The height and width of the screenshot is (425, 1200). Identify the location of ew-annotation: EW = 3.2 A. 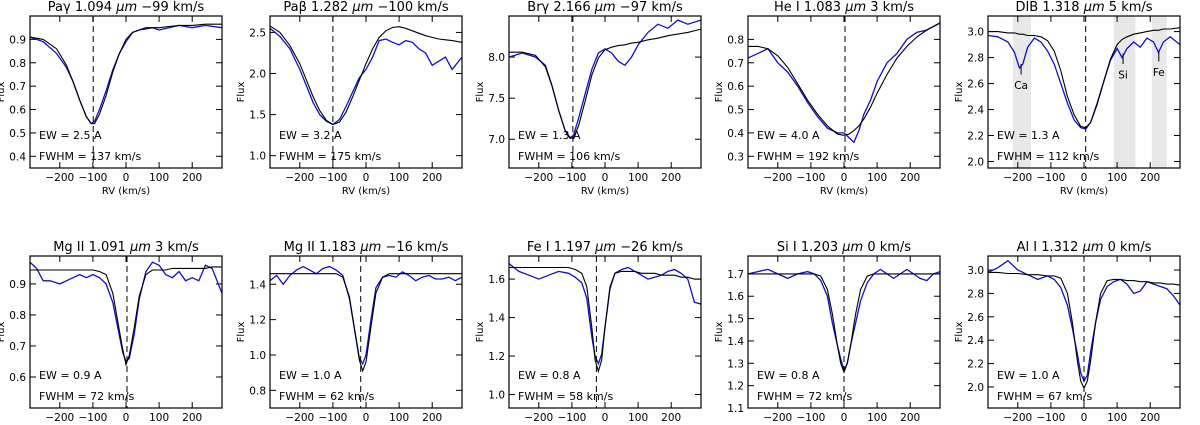
(310, 135).